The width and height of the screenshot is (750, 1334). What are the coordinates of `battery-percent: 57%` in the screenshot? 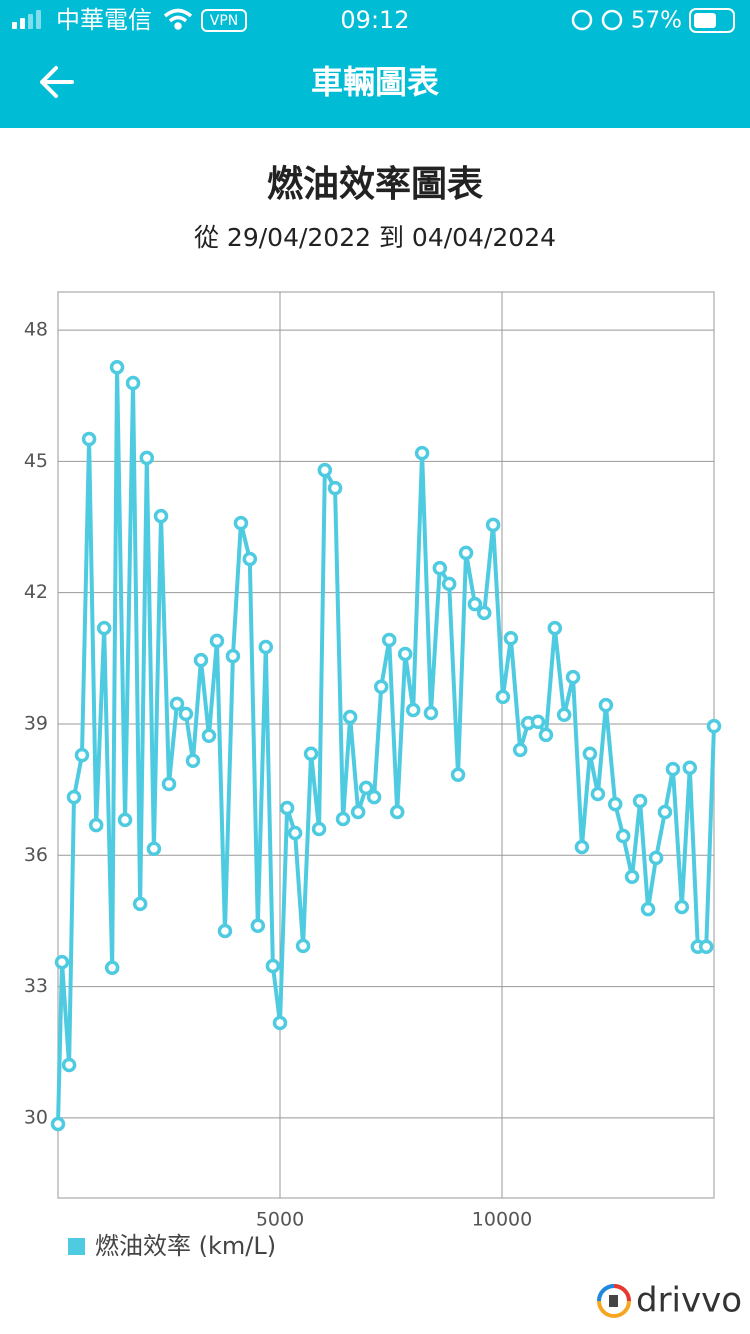 It's located at (656, 21).